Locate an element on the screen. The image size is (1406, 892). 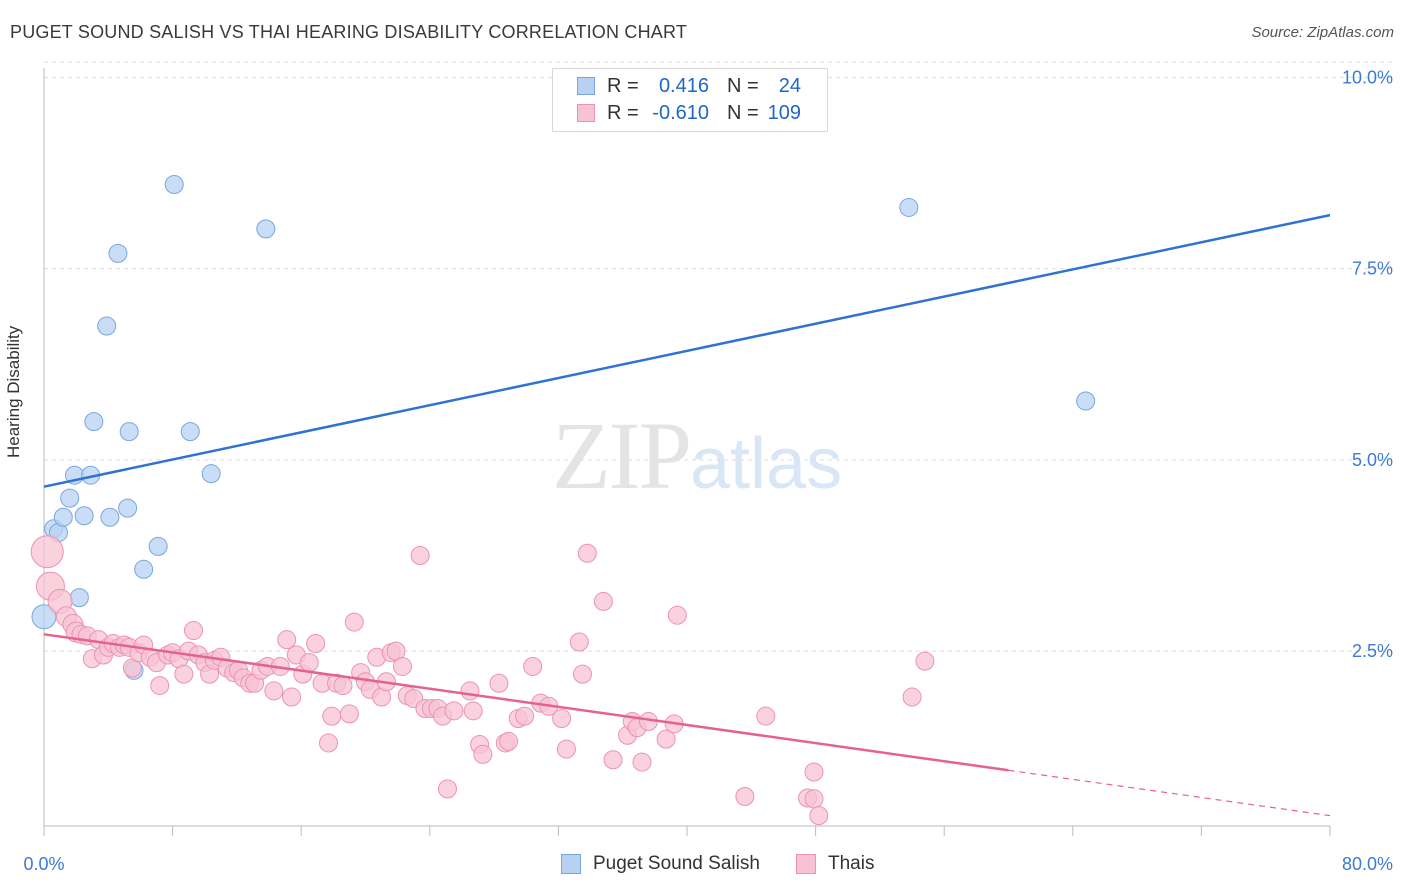
legend-row-thais: R = -0.610 N = 109 is located at coordinates (689, 113).